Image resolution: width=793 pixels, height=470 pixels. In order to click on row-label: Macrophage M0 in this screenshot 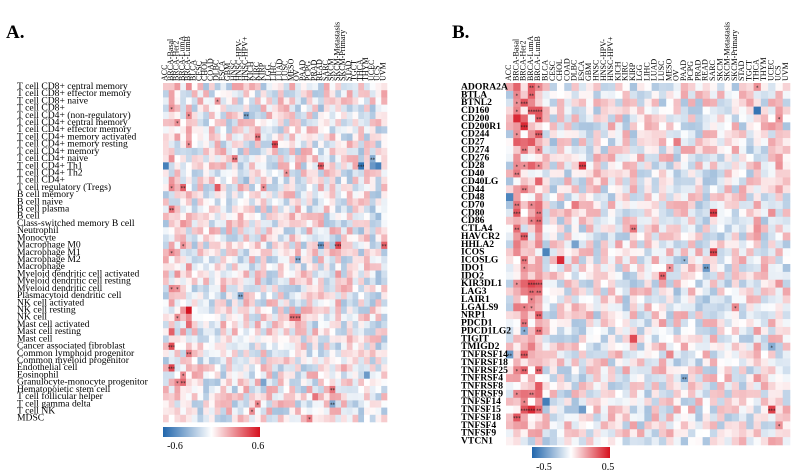, I will do `click(49, 245)`.